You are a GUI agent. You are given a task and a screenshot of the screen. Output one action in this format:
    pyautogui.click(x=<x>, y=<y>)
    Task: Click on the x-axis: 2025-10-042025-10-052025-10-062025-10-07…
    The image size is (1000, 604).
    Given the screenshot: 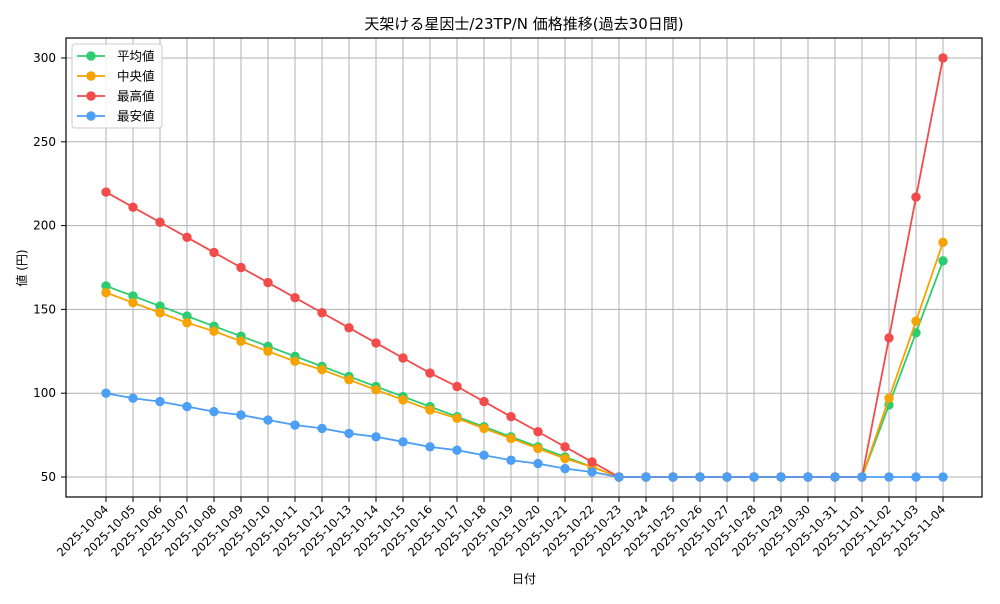 What is the action you would take?
    pyautogui.click(x=501, y=528)
    